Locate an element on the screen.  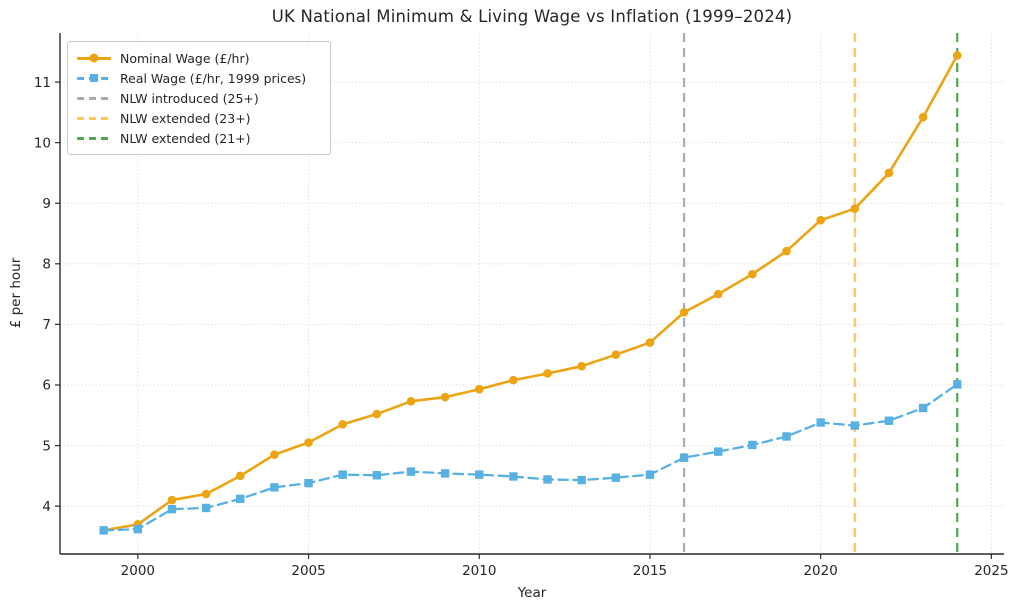
nlw-introduced-swatch is located at coordinates (94, 98).